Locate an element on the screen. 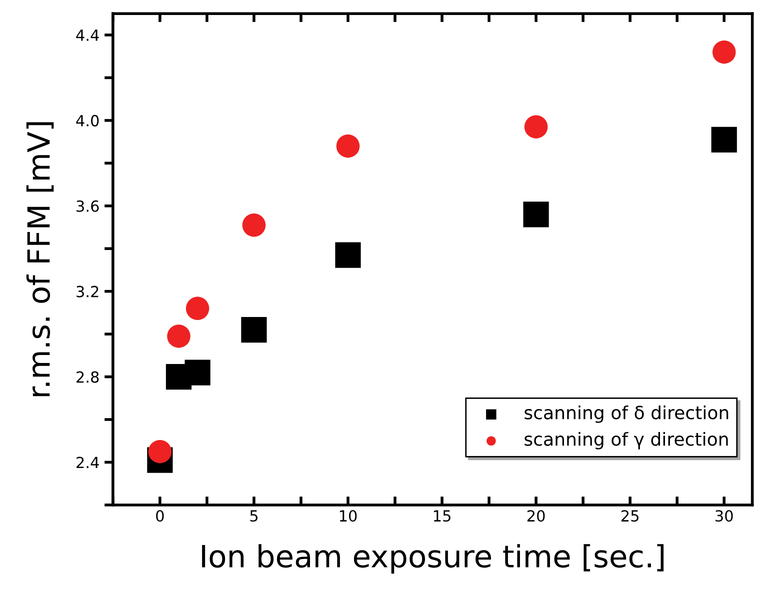 The image size is (763, 592). y-axis-title: r.m.s. of FFM [mV] is located at coordinates (40, 259).